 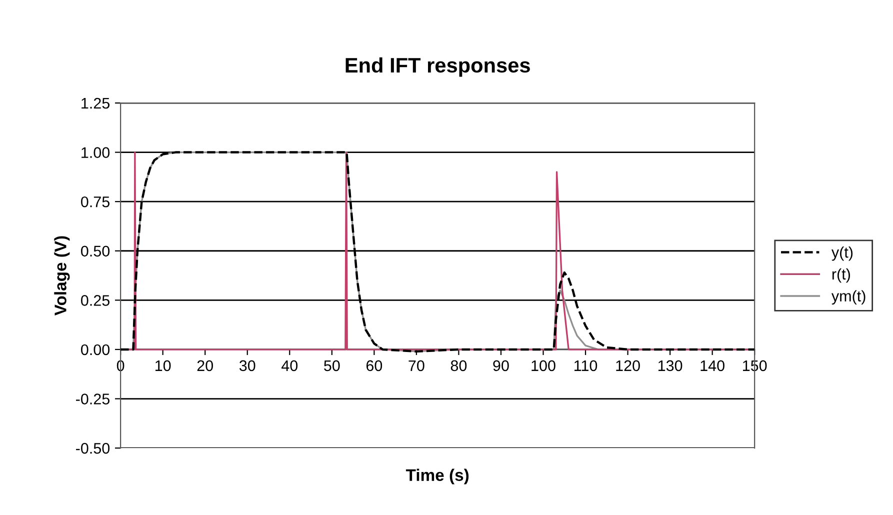 What do you see at coordinates (93, 399) in the screenshot?
I see `y-tick-label: -0.25` at bounding box center [93, 399].